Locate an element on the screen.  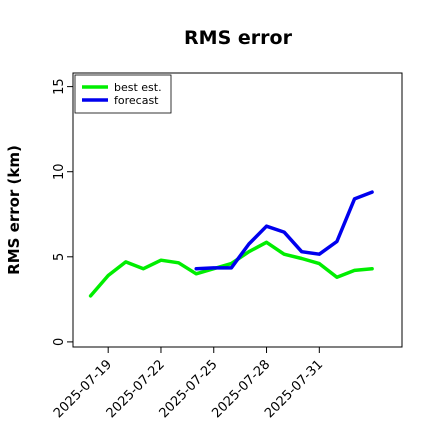
y-tick-label-1: 5 is located at coordinates (59, 257).